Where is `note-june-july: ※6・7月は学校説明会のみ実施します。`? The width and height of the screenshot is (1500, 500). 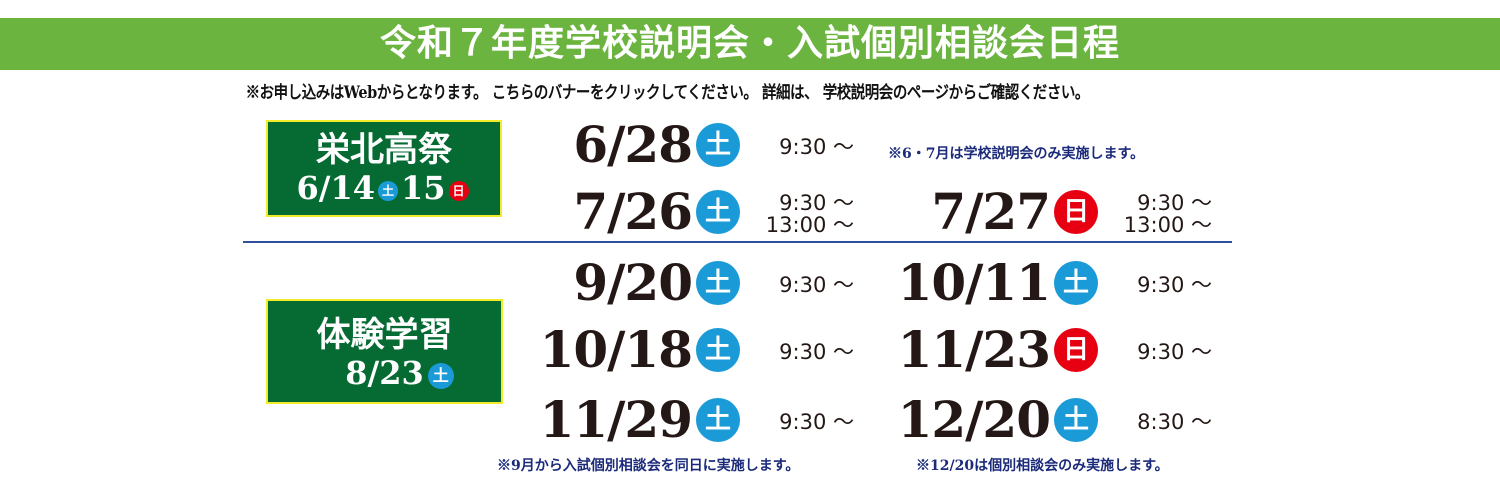
note-june-july: ※6・7月は学校説明会のみ実施します。 is located at coordinates (1016, 154).